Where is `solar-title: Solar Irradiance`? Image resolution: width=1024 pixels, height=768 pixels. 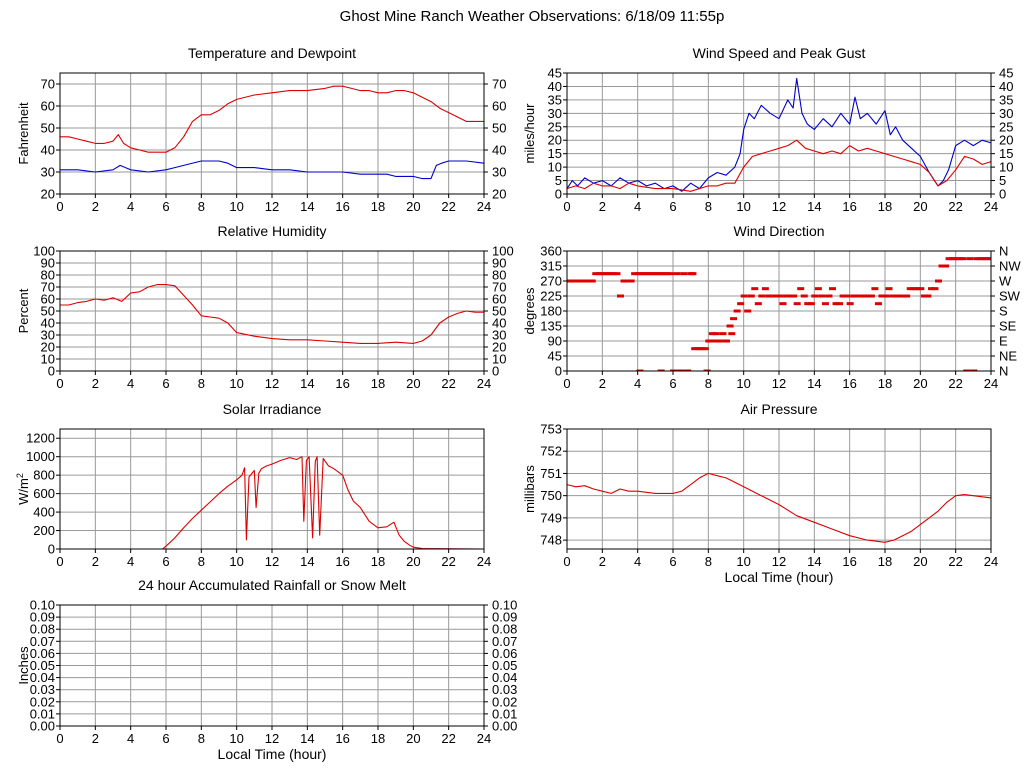 solar-title: Solar Irradiance is located at coordinates (272, 409).